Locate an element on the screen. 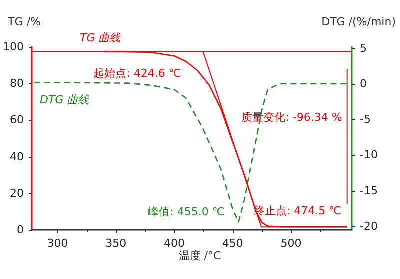 This screenshot has height=279, width=400. y2-tick-label: -5 is located at coordinates (365, 119).